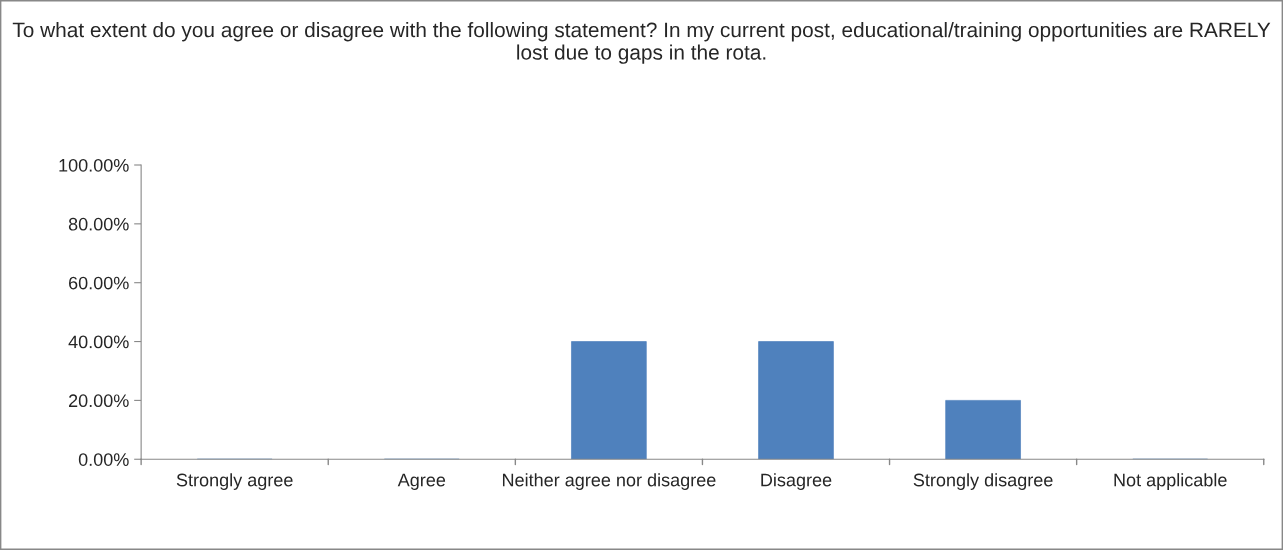 This screenshot has width=1283, height=550. I want to click on x-tick-label: Agree, so click(421, 481).